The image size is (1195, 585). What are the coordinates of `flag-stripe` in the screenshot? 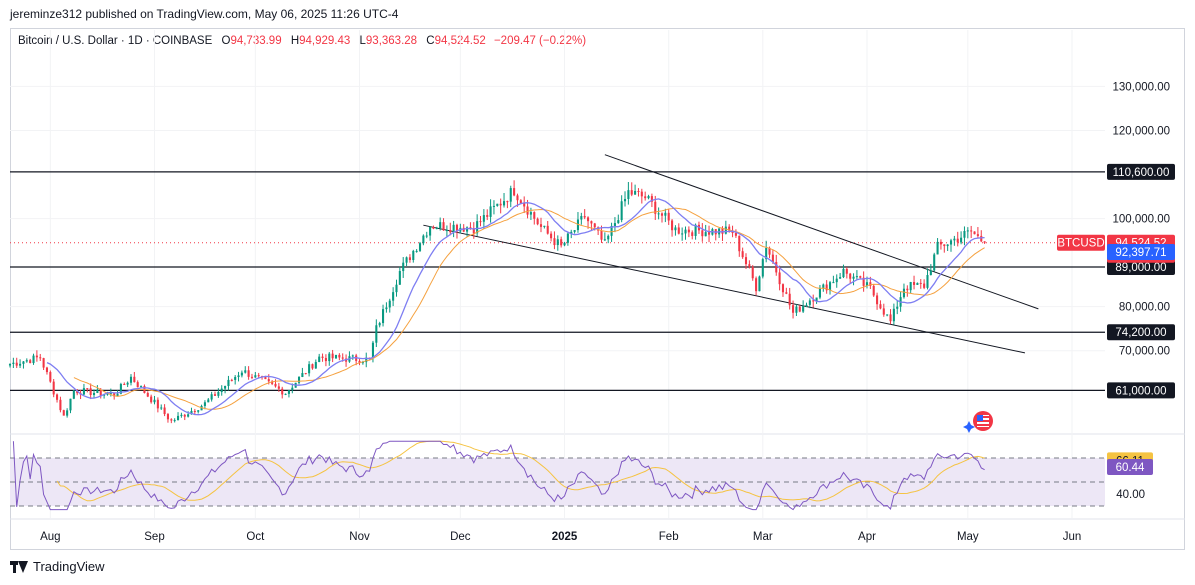 It's located at (983, 425).